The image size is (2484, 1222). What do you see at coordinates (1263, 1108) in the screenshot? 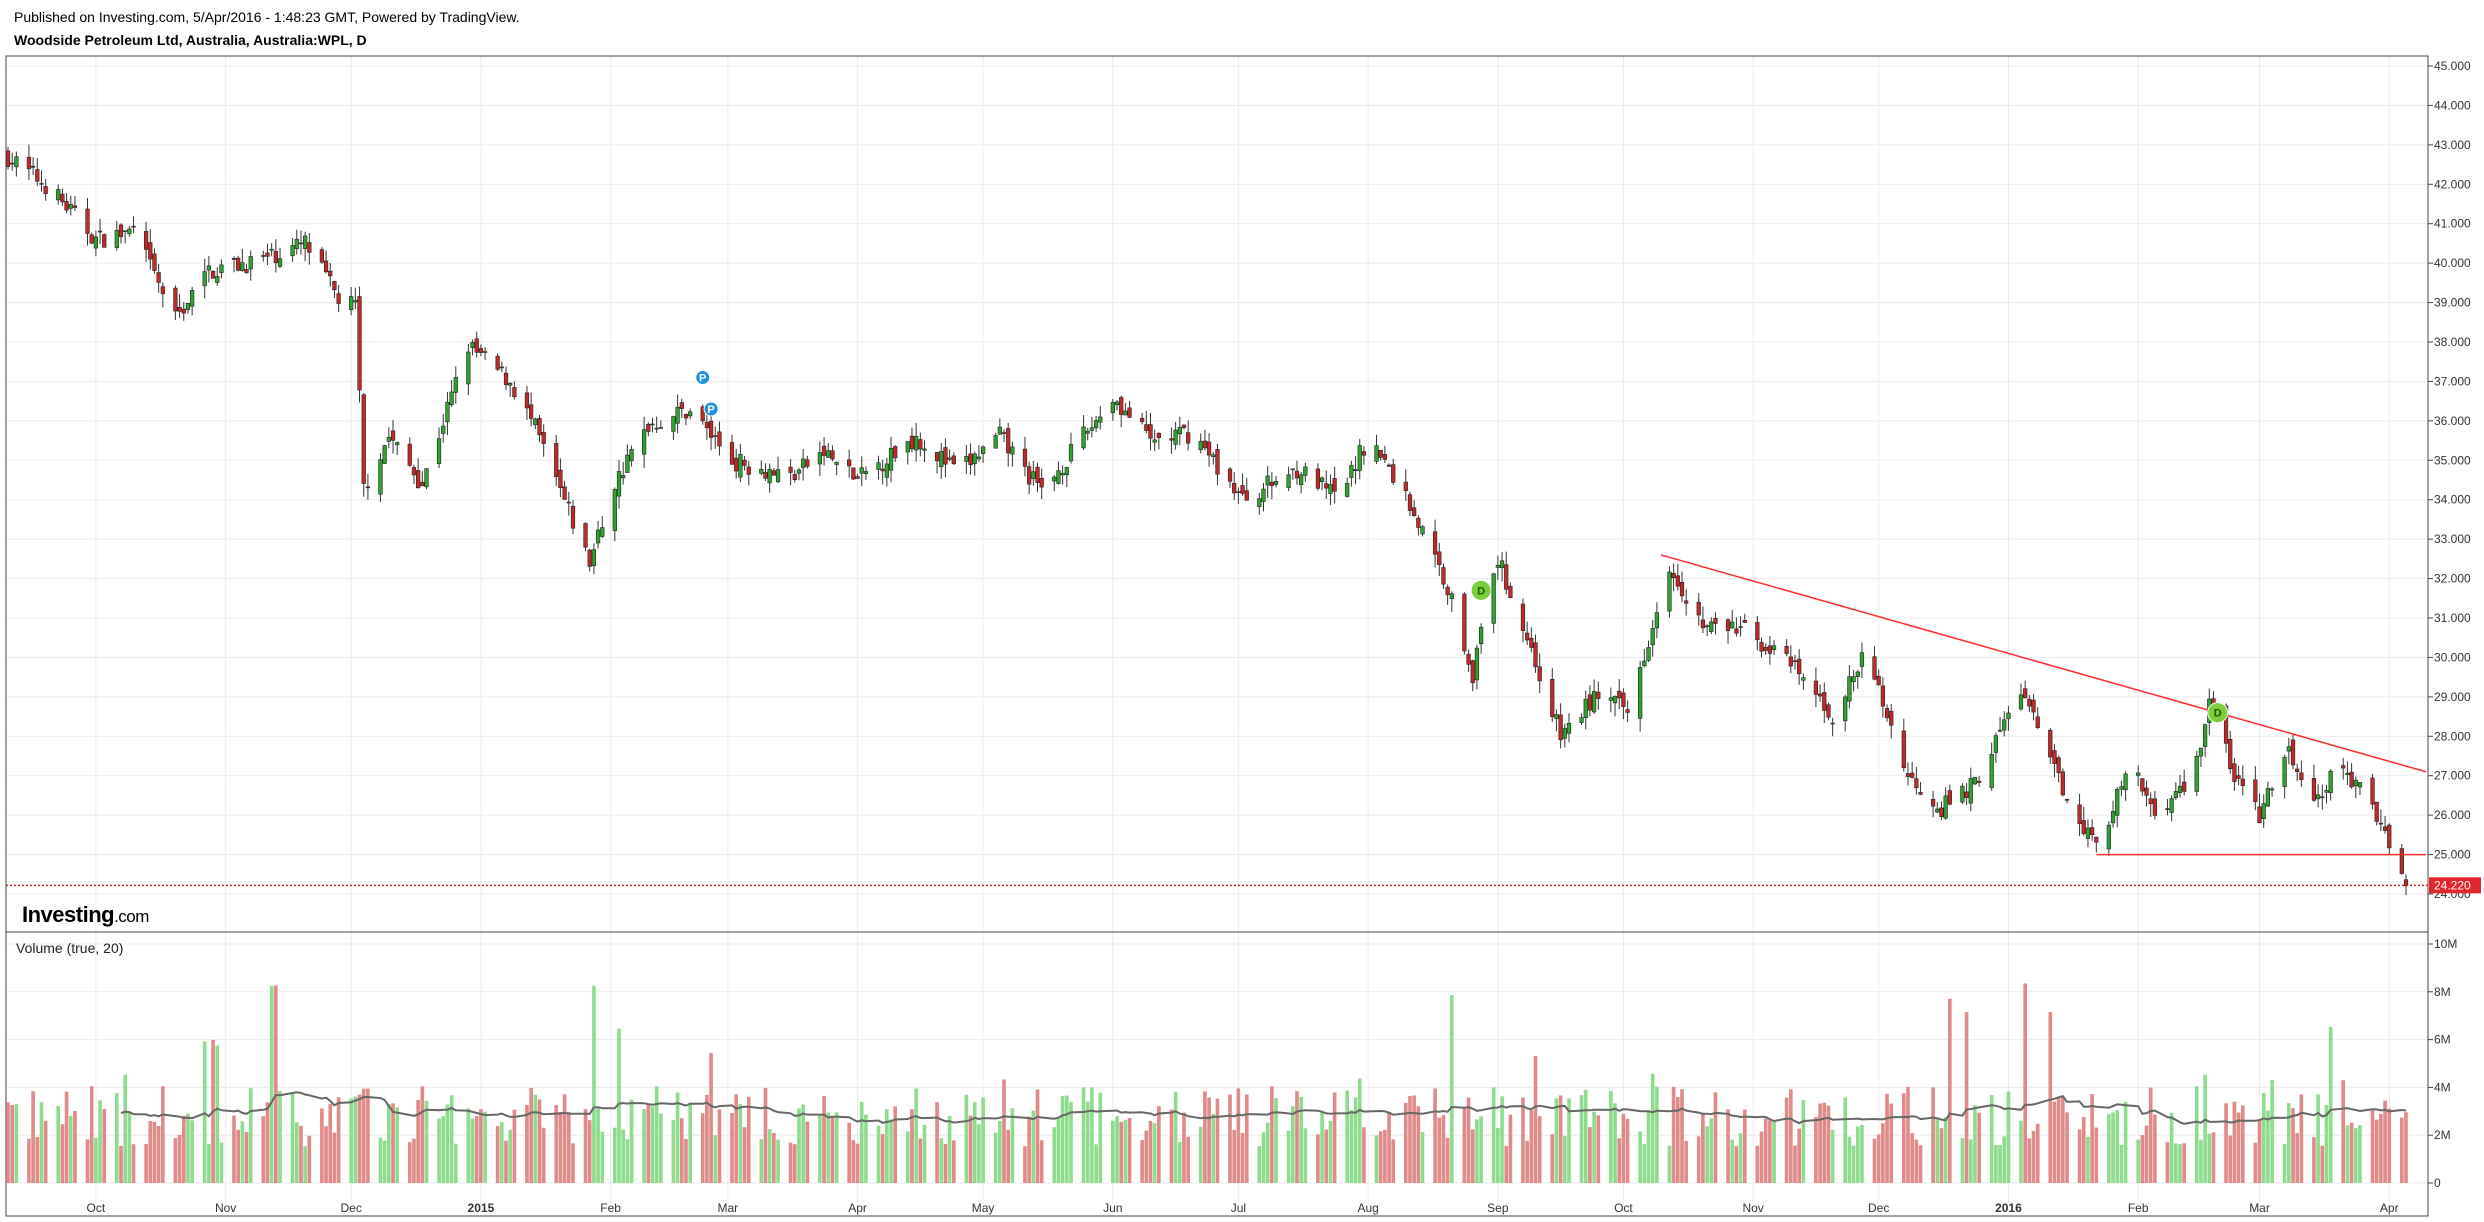
I see `volume-ma-line` at bounding box center [1263, 1108].